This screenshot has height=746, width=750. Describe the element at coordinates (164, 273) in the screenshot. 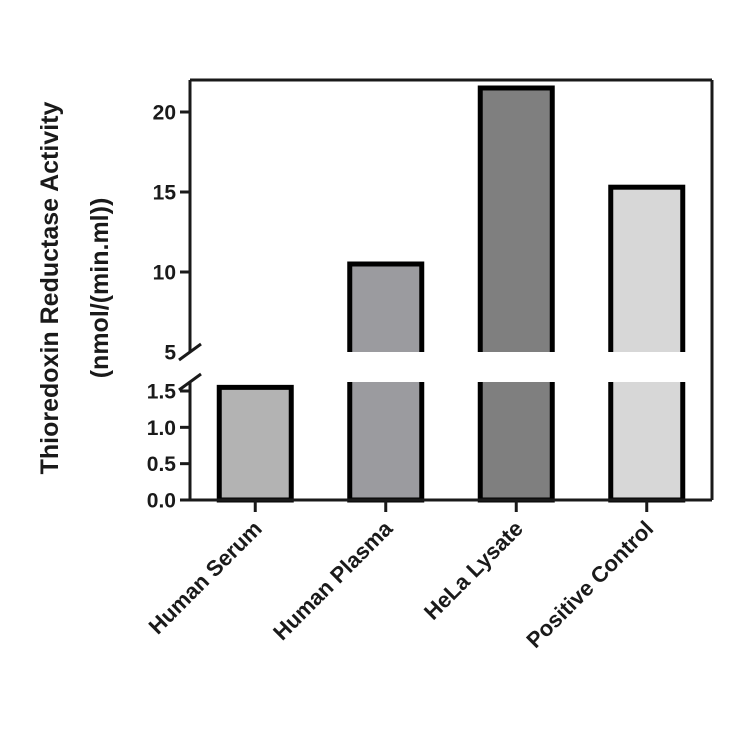

I see `y-tick-label-upper-1: 10` at that location.